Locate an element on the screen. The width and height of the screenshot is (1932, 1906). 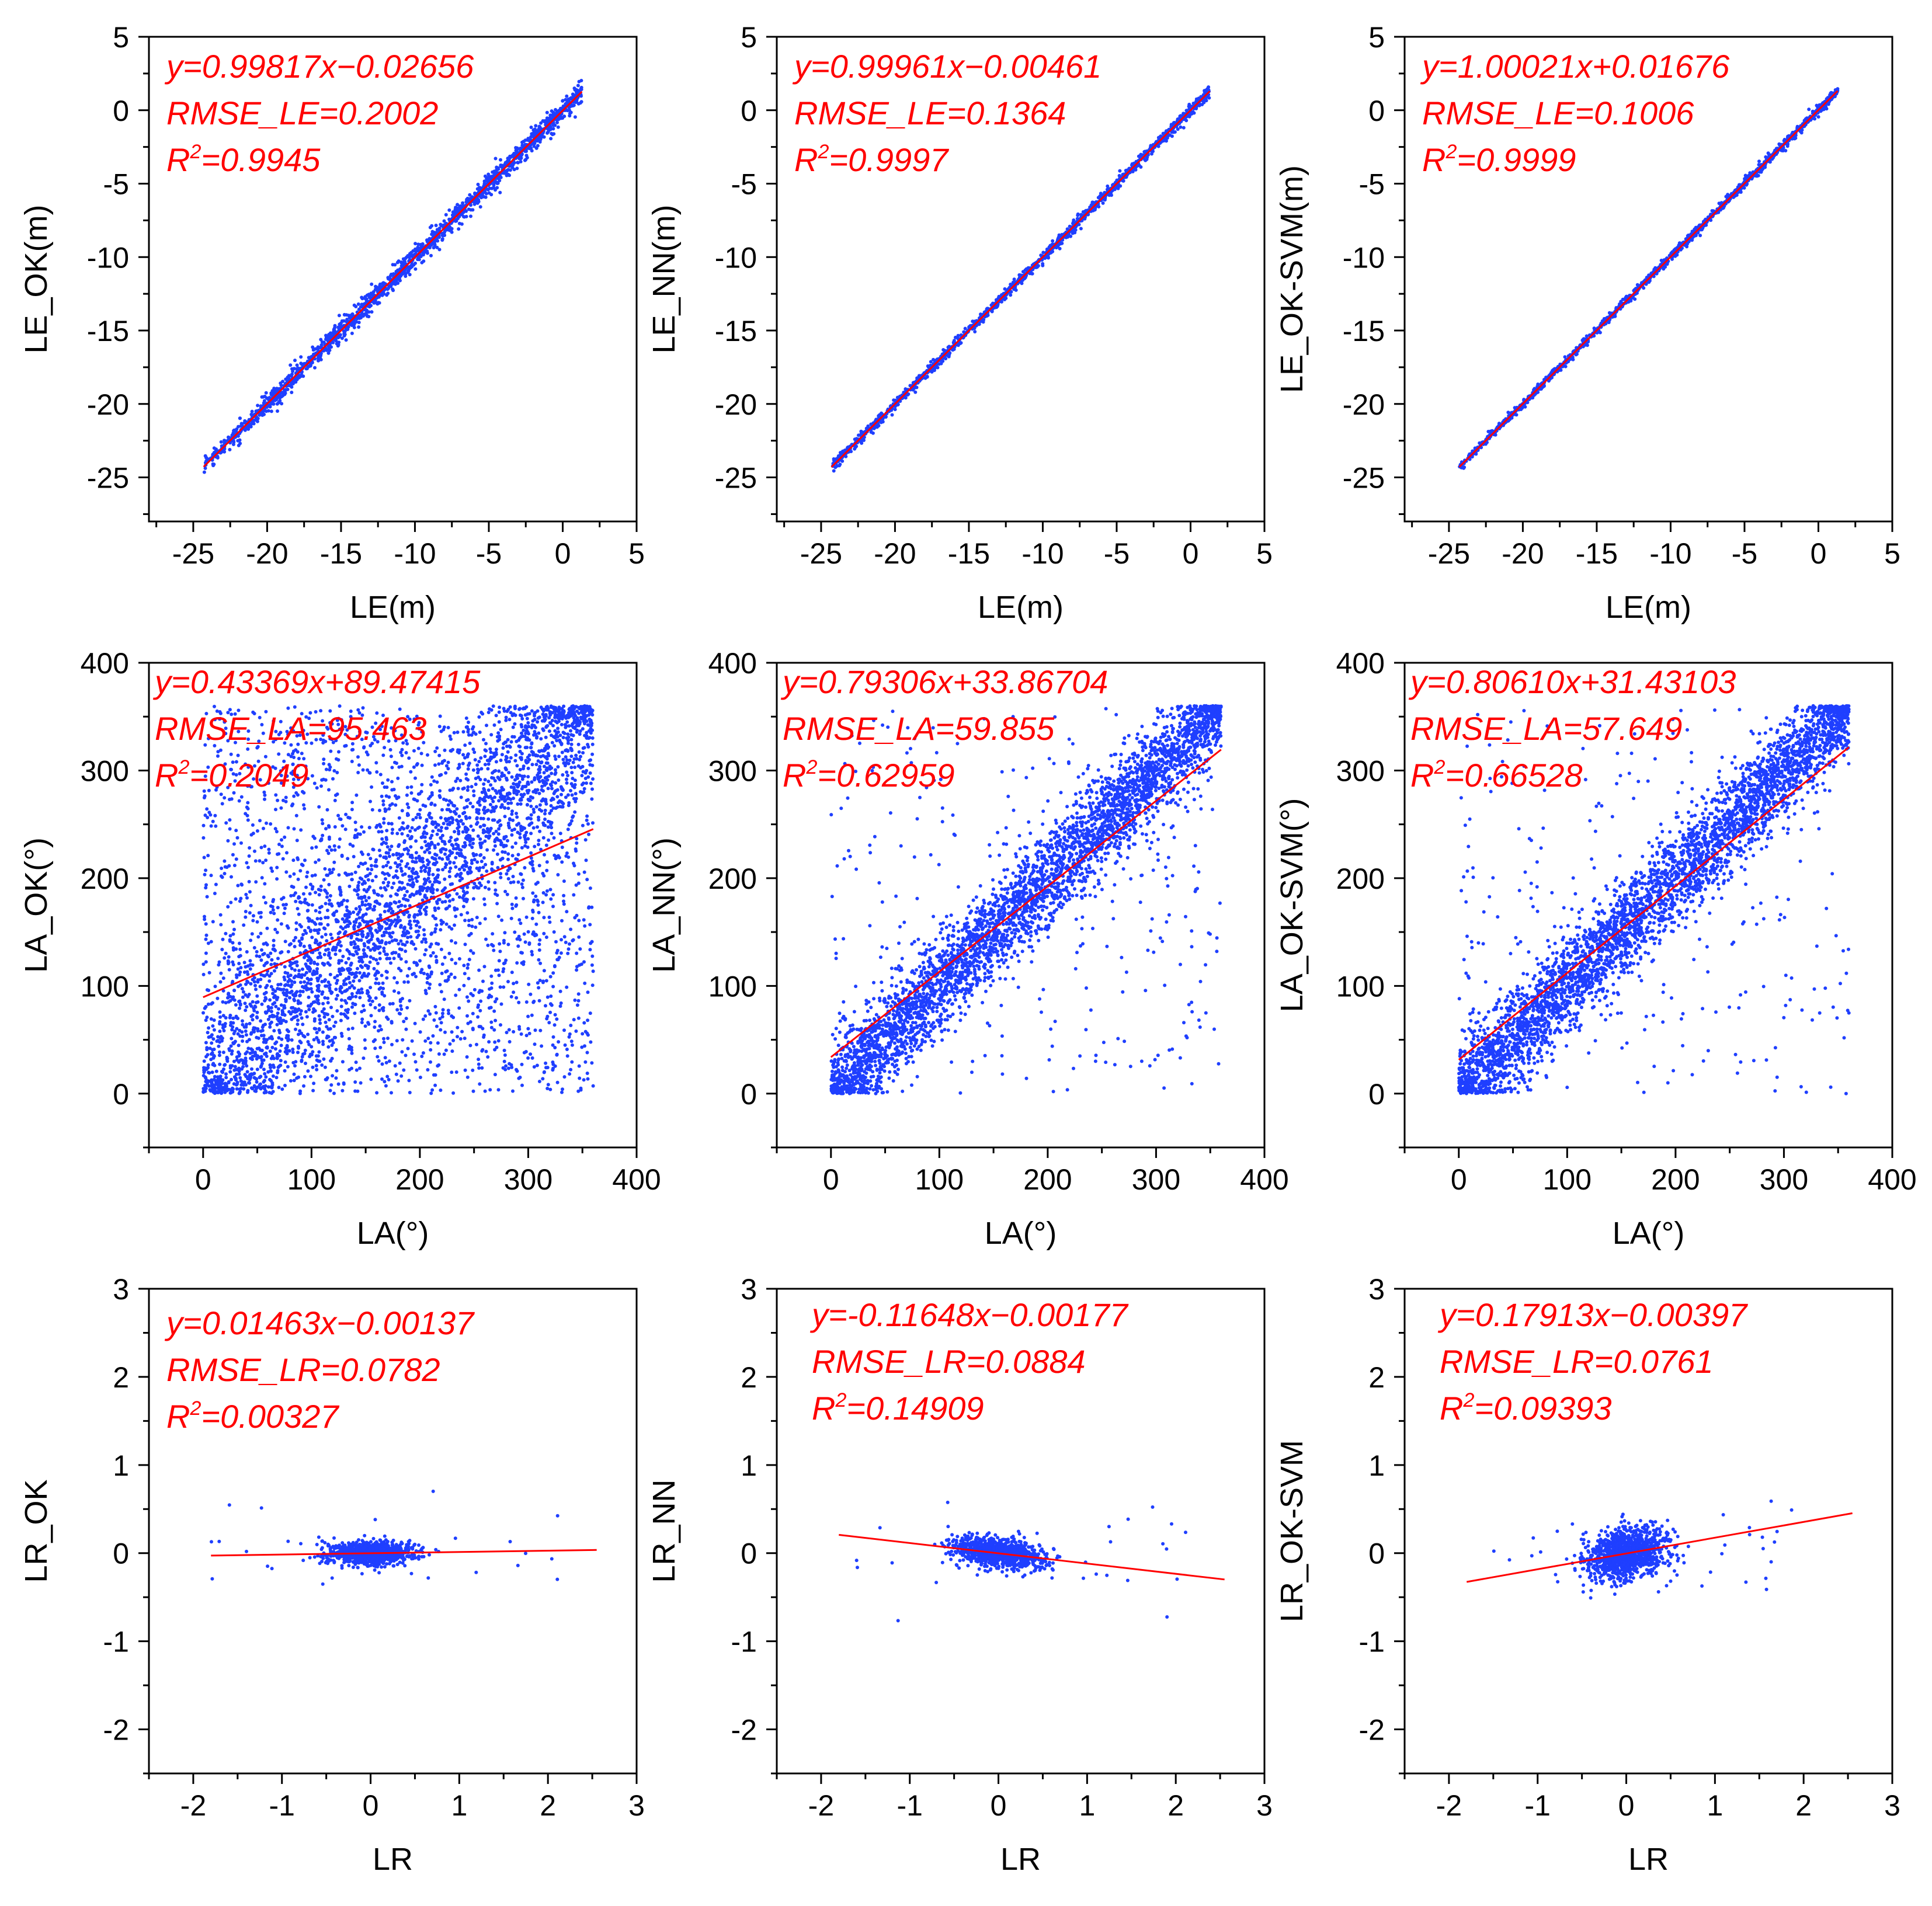
x-axis-title: LE(m) is located at coordinates (1021, 607).